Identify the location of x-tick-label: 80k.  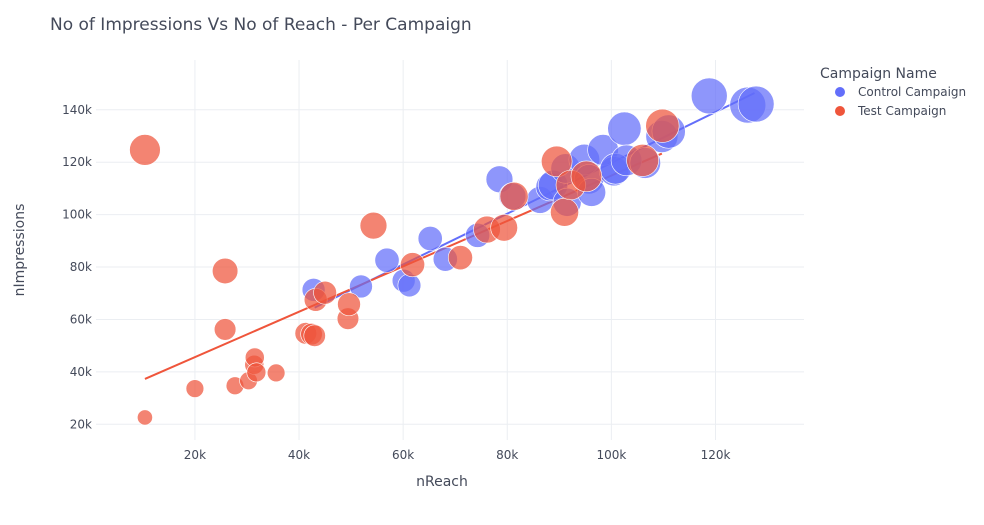
(507, 455).